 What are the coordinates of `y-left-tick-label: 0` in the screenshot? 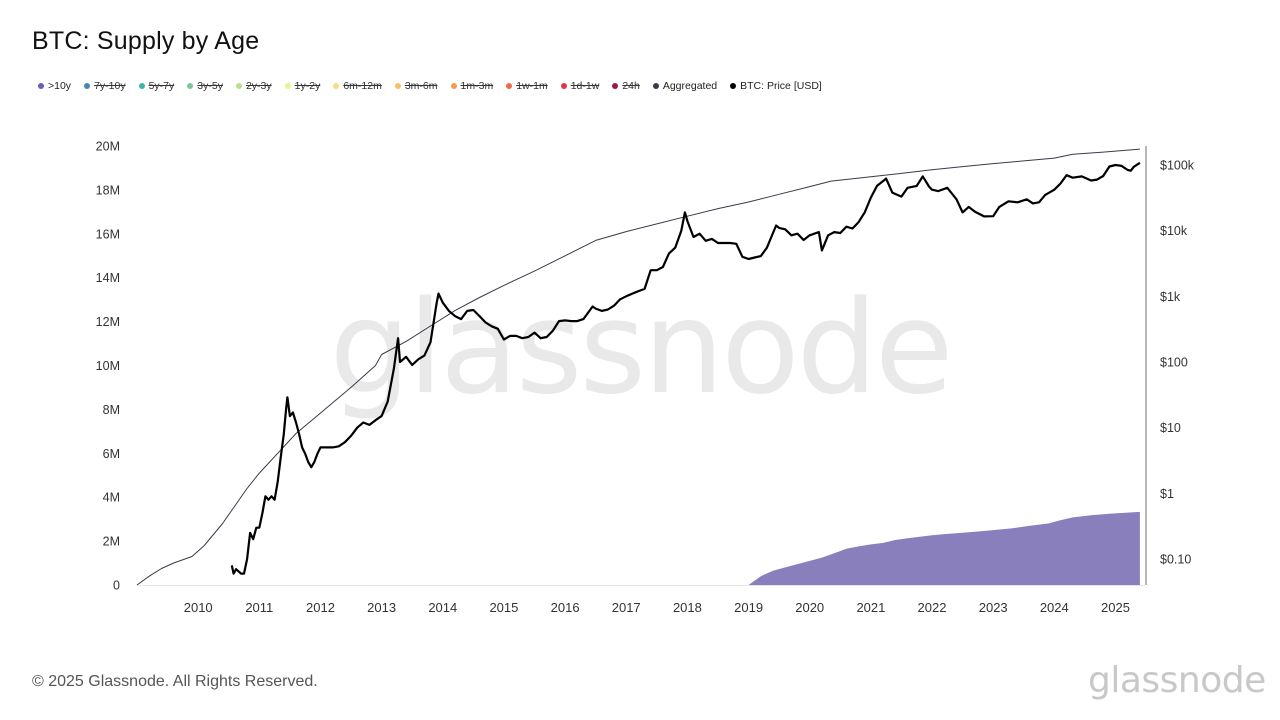 It's located at (116, 586).